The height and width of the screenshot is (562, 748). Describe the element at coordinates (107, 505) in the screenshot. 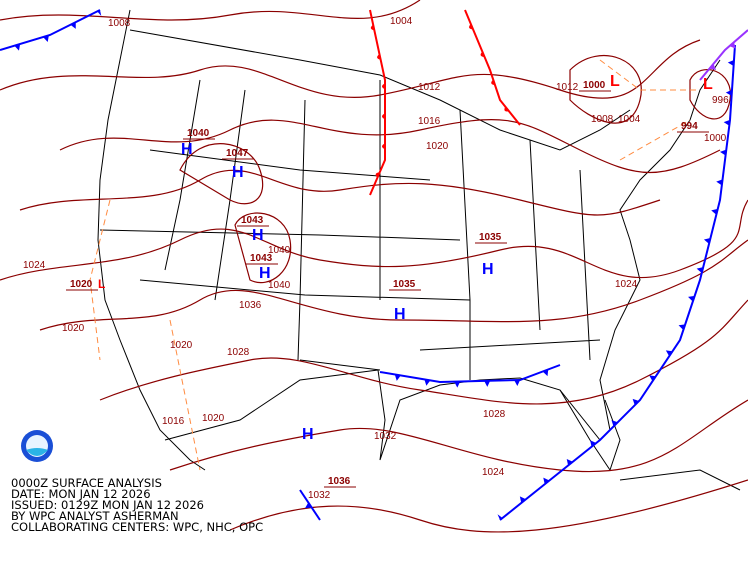

I see `caption-issued: ISSUED: 0129Z MON JAN 12 2026` at that location.